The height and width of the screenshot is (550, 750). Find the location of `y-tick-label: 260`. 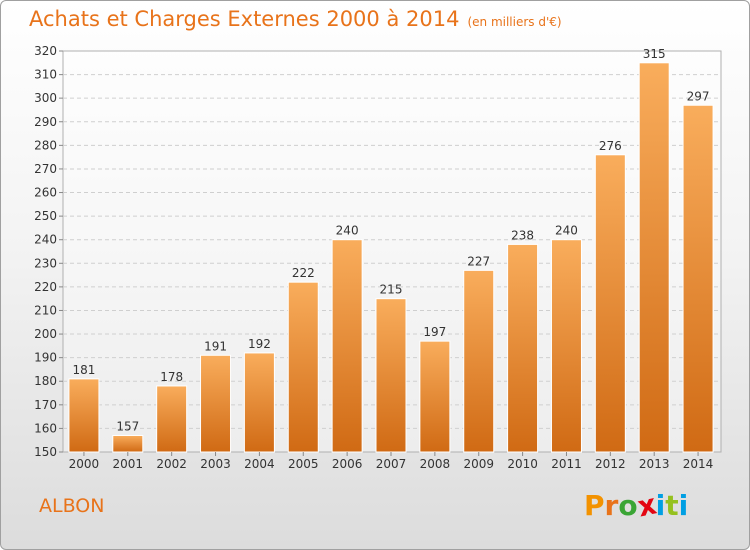

y-tick-label: 260 is located at coordinates (45, 193).